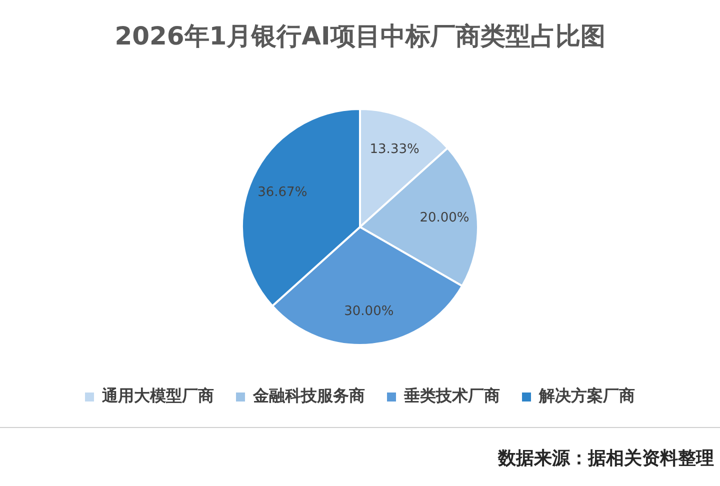 The height and width of the screenshot is (486, 720). I want to click on source-note: 数据来源：据相关资料整理, so click(606, 458).